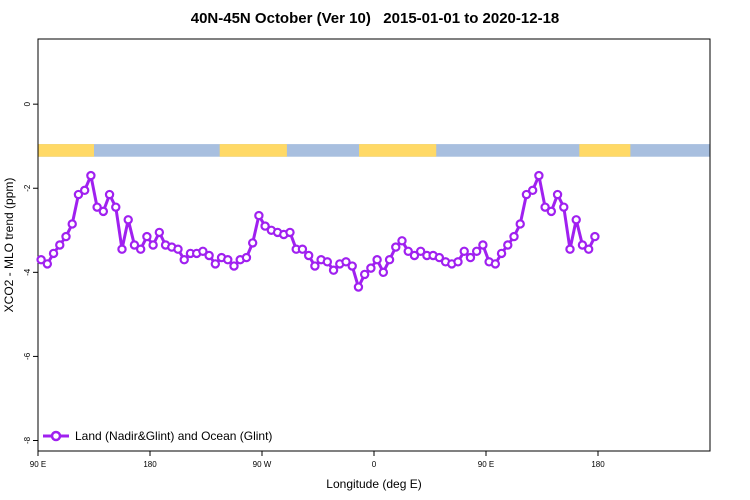  I want to click on y-tick-label: 0, so click(27, 103).